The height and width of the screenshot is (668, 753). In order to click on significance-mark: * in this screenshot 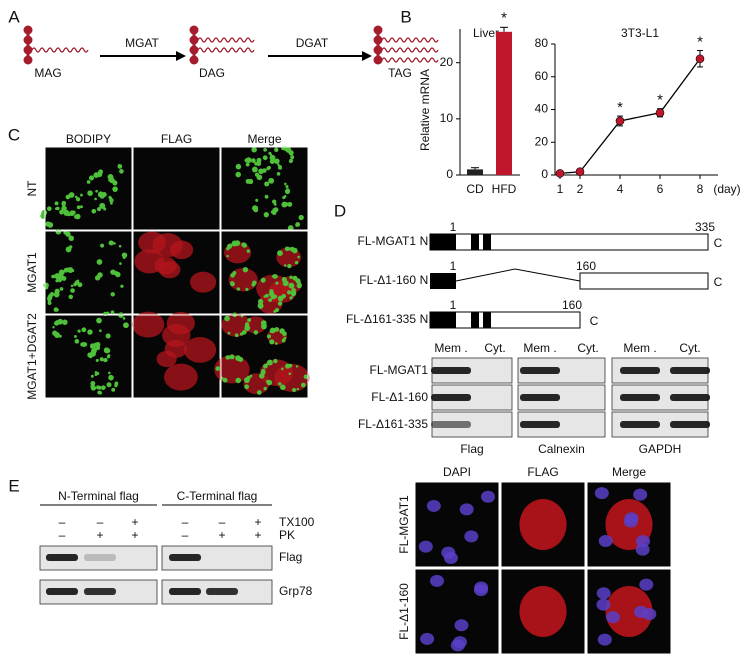, I will do `click(660, 100)`.